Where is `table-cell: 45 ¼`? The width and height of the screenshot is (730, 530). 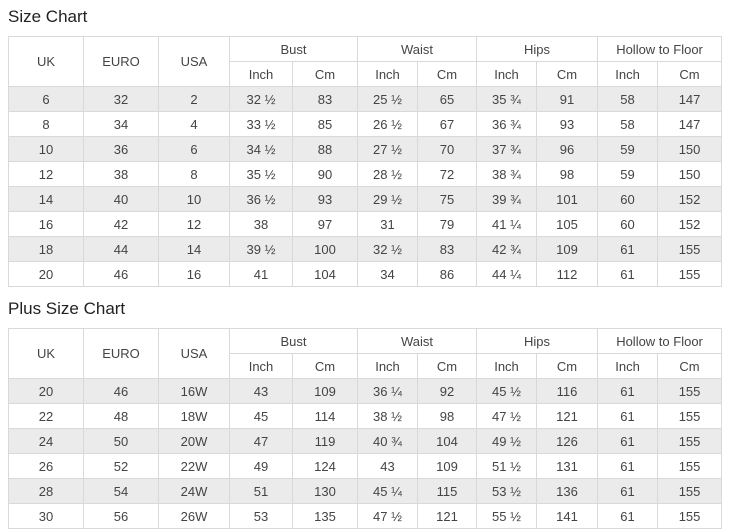
table-cell: 45 ¼ is located at coordinates (388, 491).